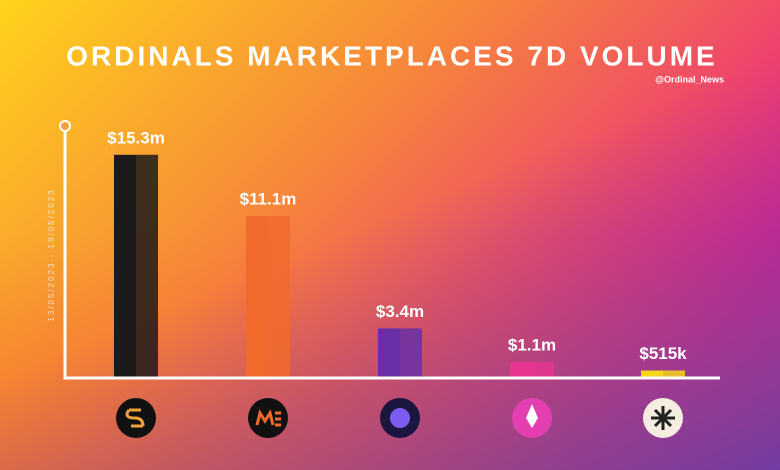 This screenshot has height=470, width=780. I want to click on value-label: $11.1m, so click(268, 199).